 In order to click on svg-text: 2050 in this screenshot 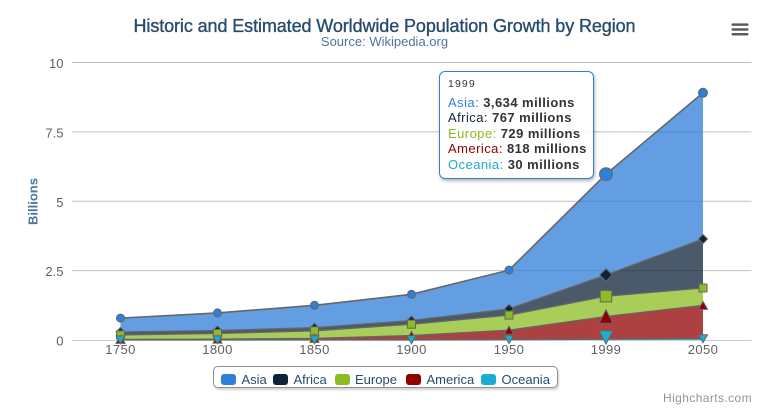, I will do `click(703, 349)`.